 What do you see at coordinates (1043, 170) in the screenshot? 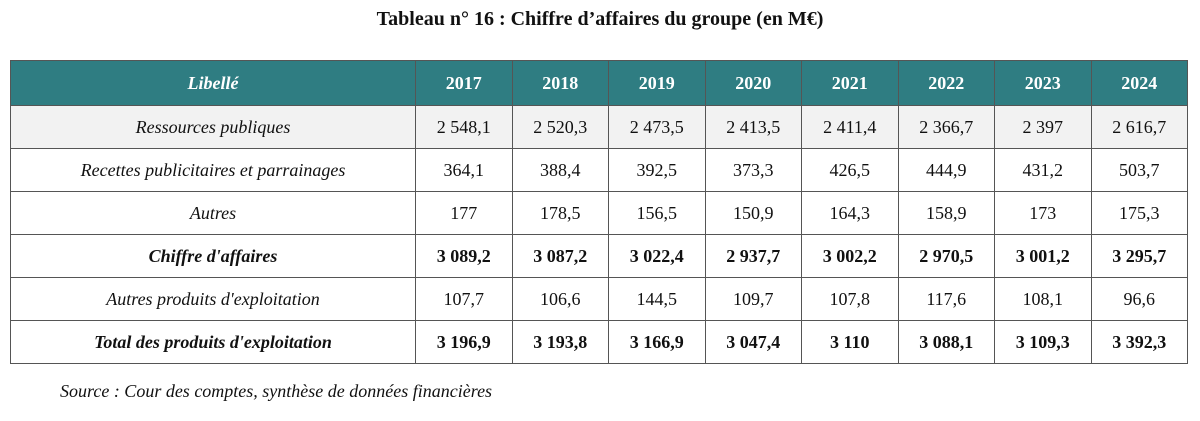
I see `value-cell: 431,2` at bounding box center [1043, 170].